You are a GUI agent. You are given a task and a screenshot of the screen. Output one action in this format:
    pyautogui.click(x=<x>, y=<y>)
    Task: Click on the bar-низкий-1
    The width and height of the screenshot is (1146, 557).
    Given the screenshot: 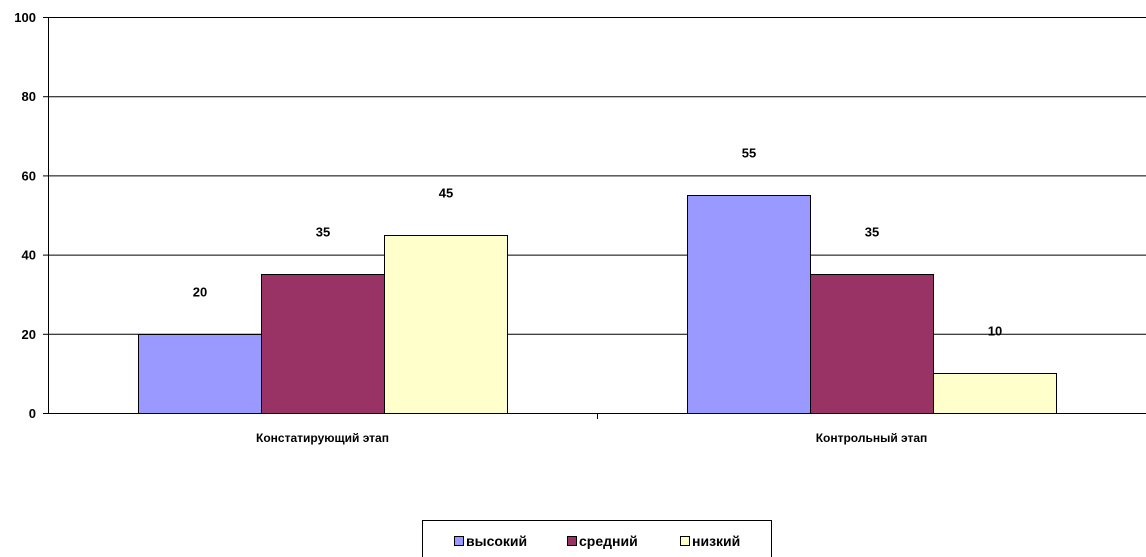 What is the action you would take?
    pyautogui.click(x=995, y=393)
    